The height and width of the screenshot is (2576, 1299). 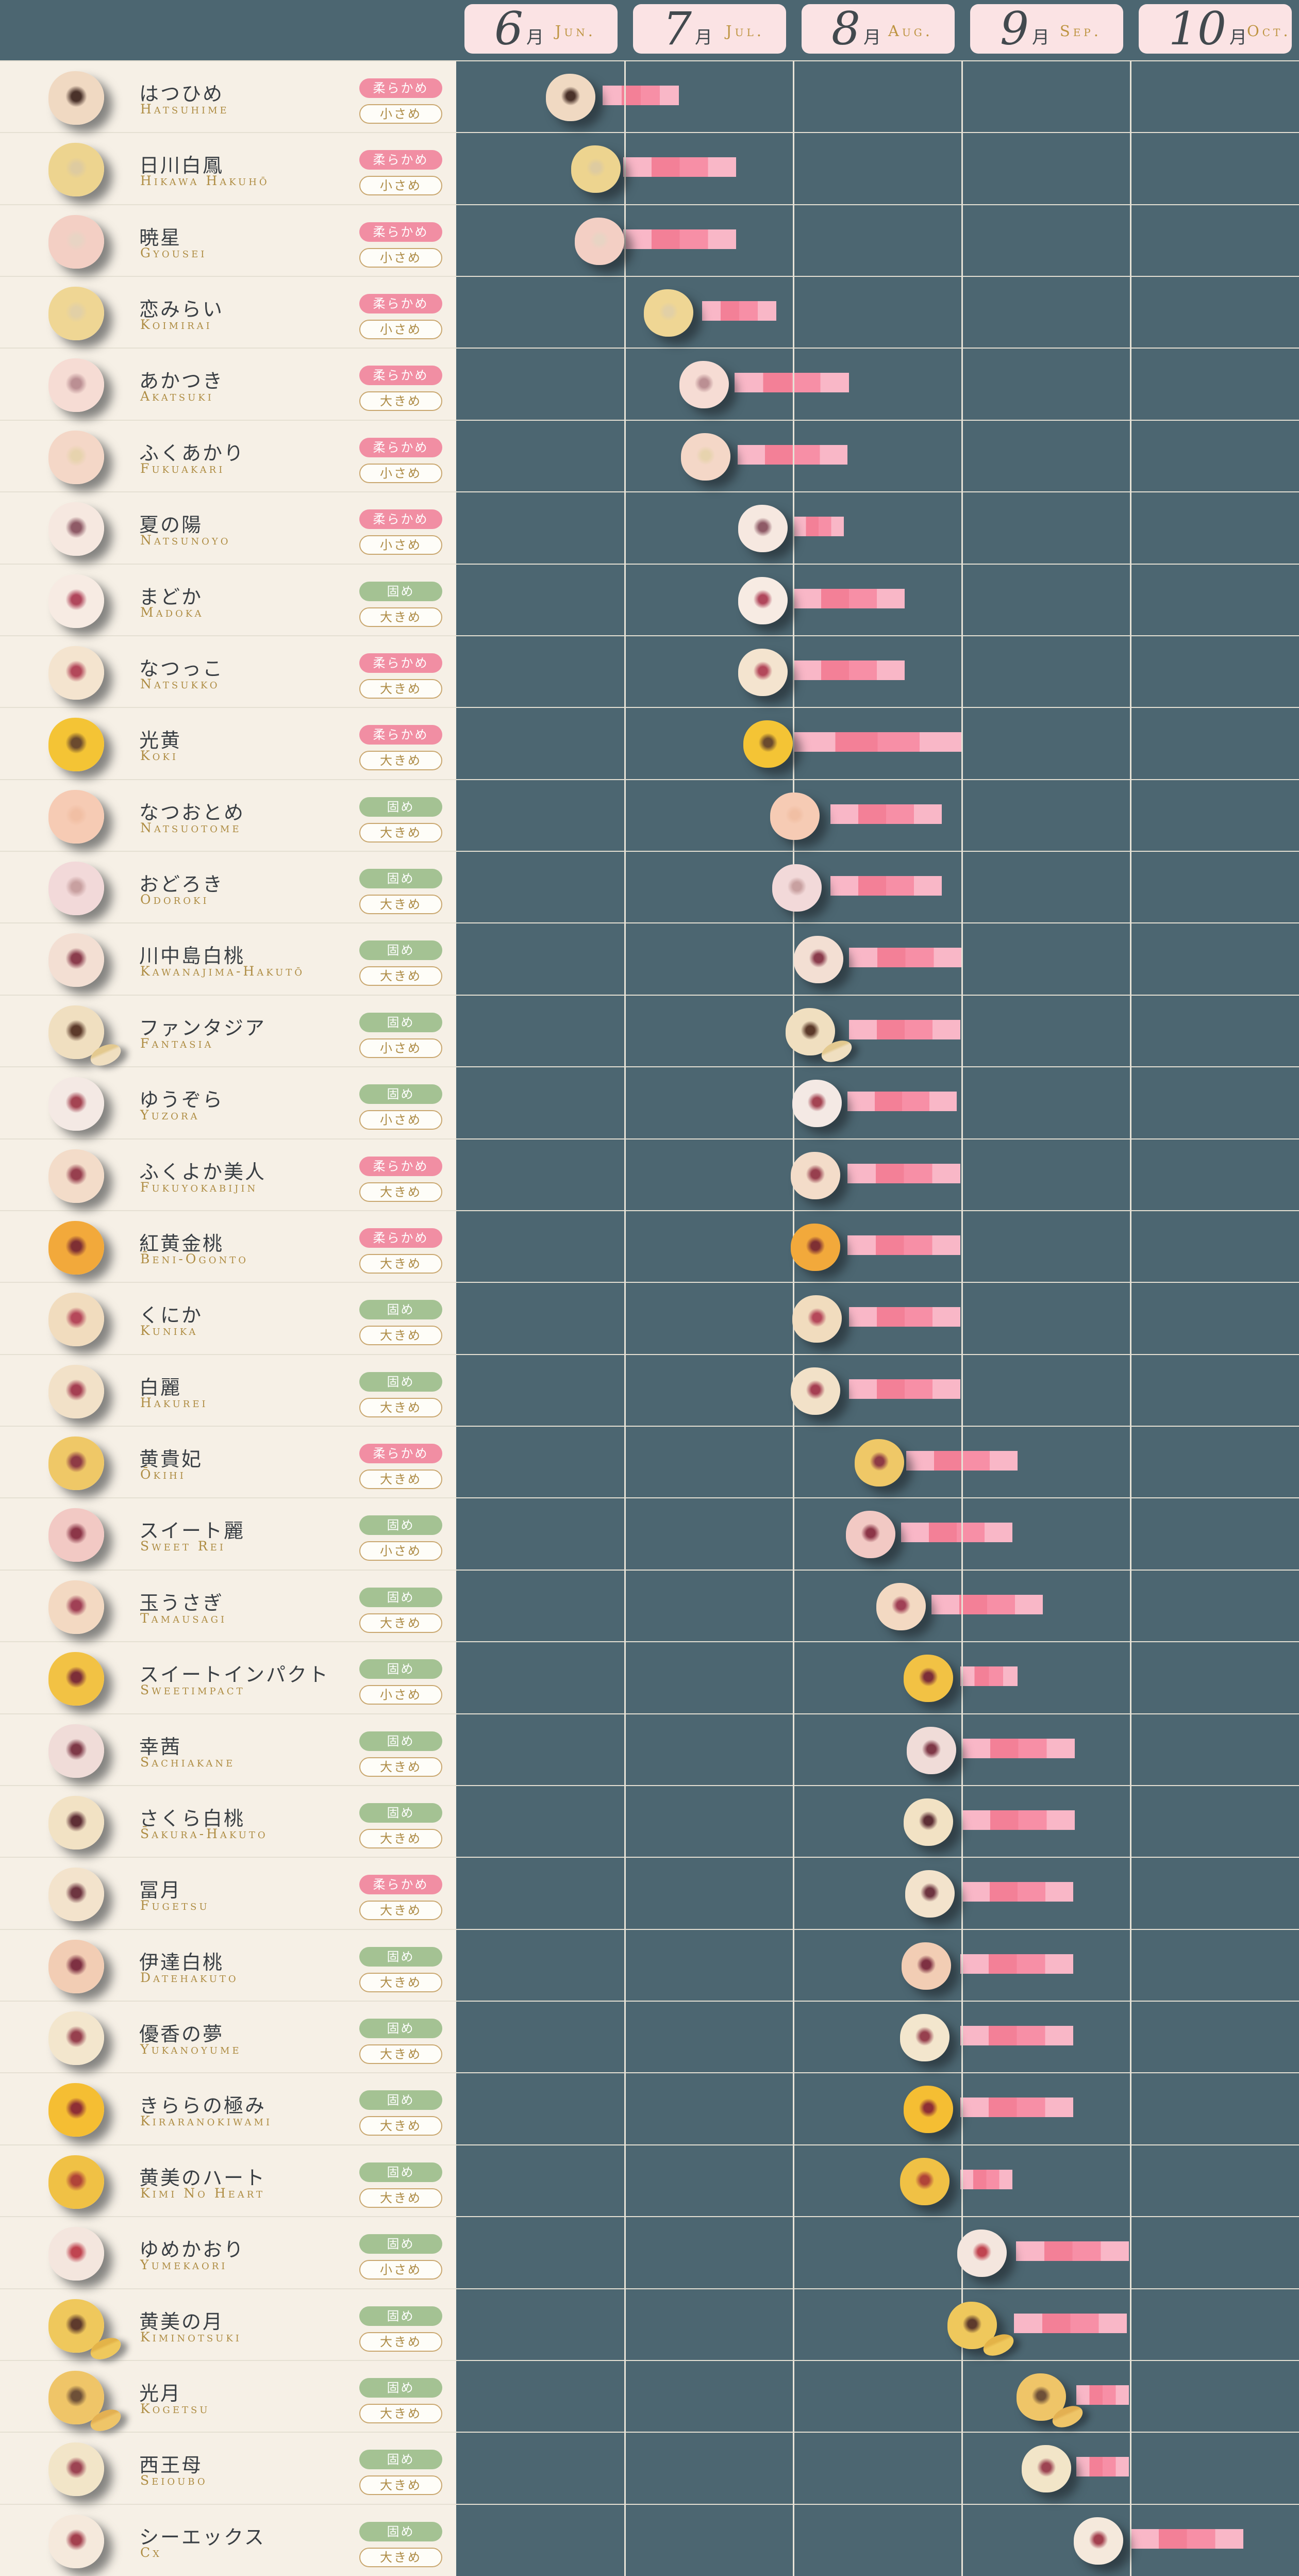 I want to click on variety-name-romaji: Hikawa Hakuhō, so click(x=205, y=181).